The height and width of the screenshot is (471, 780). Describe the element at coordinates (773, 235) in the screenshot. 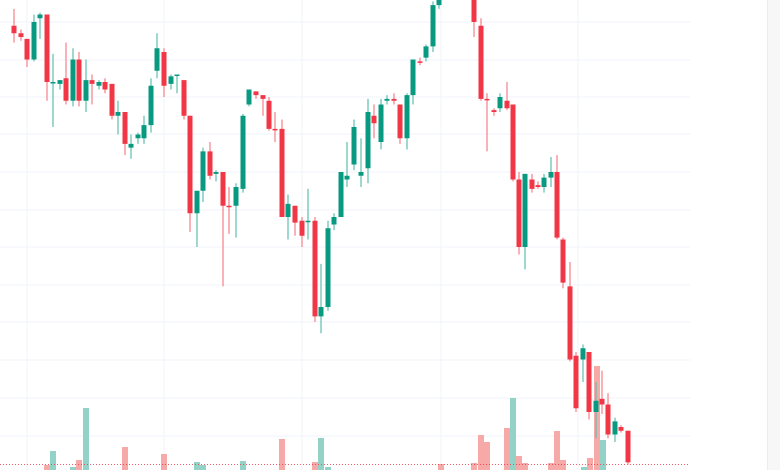

I see `axis-scroll-edge` at that location.